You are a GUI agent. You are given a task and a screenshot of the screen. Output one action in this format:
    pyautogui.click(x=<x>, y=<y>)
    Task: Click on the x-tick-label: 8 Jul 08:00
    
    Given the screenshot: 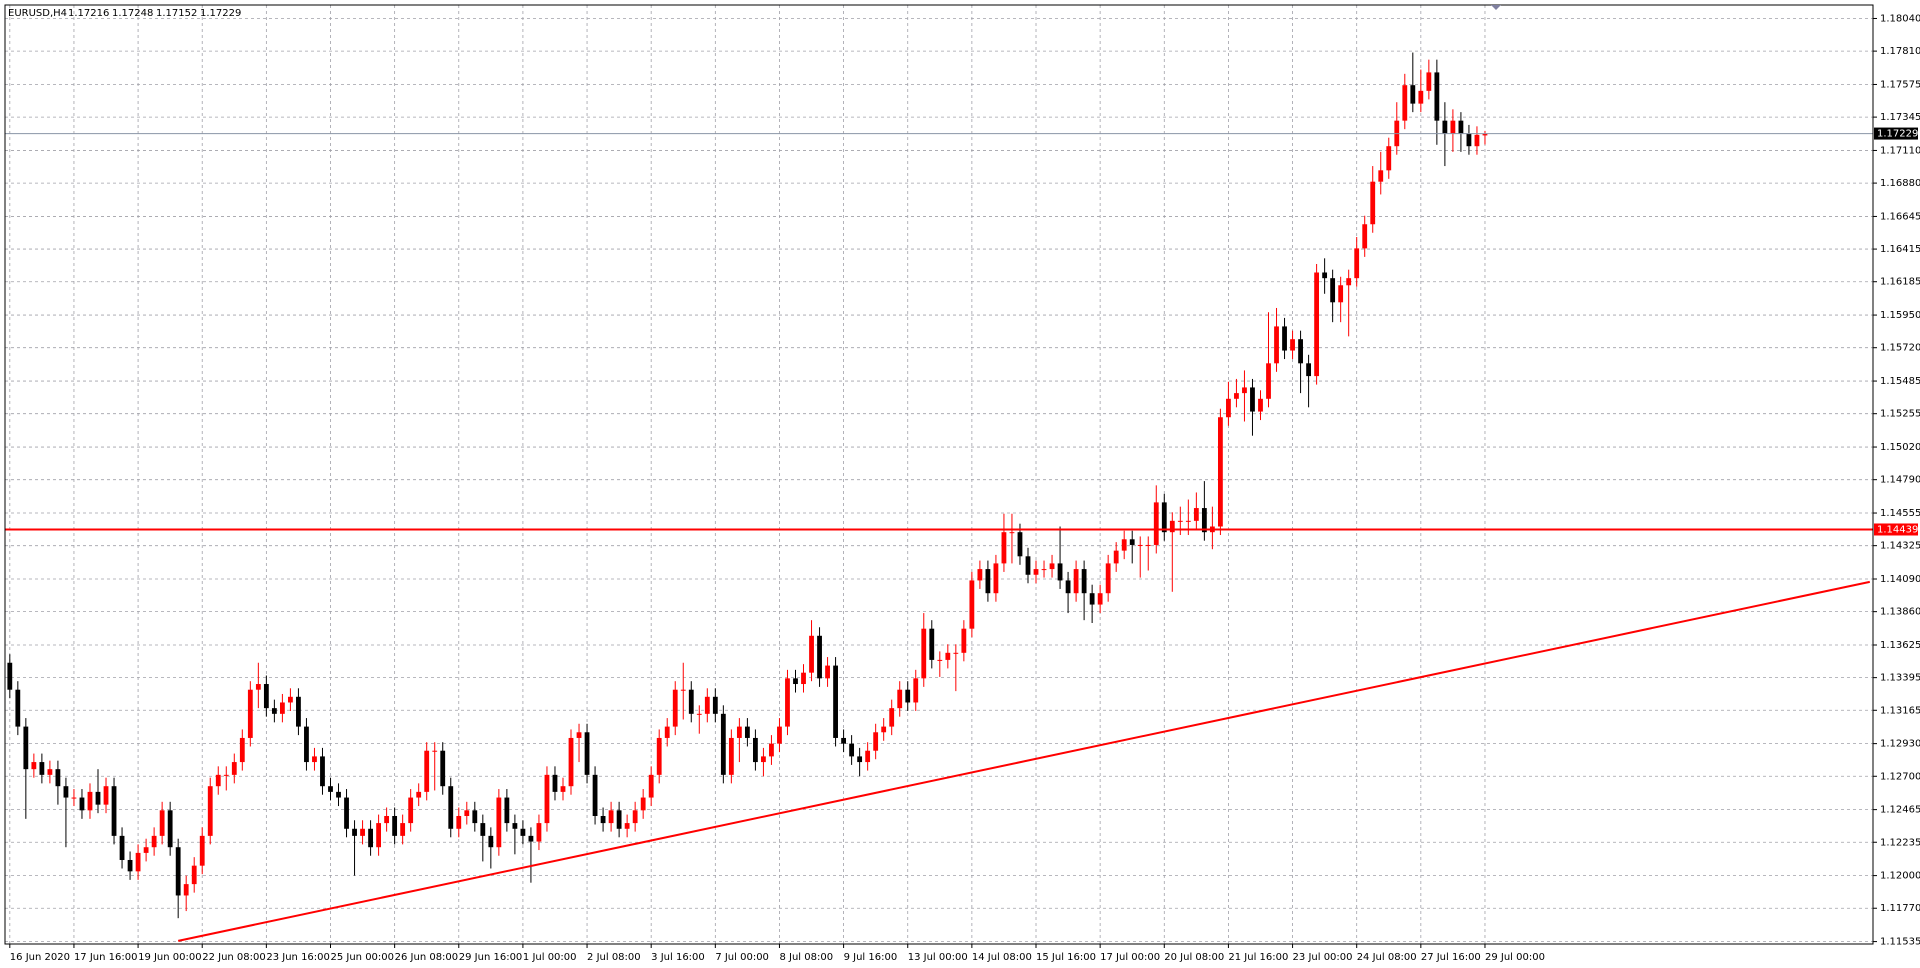 What is the action you would take?
    pyautogui.click(x=806, y=957)
    